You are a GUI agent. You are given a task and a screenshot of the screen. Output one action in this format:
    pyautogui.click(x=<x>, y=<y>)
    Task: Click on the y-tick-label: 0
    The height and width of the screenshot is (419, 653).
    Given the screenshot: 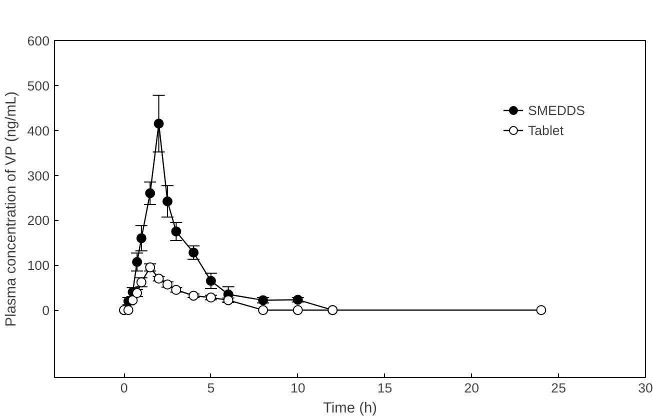 What is the action you would take?
    pyautogui.click(x=46, y=310)
    